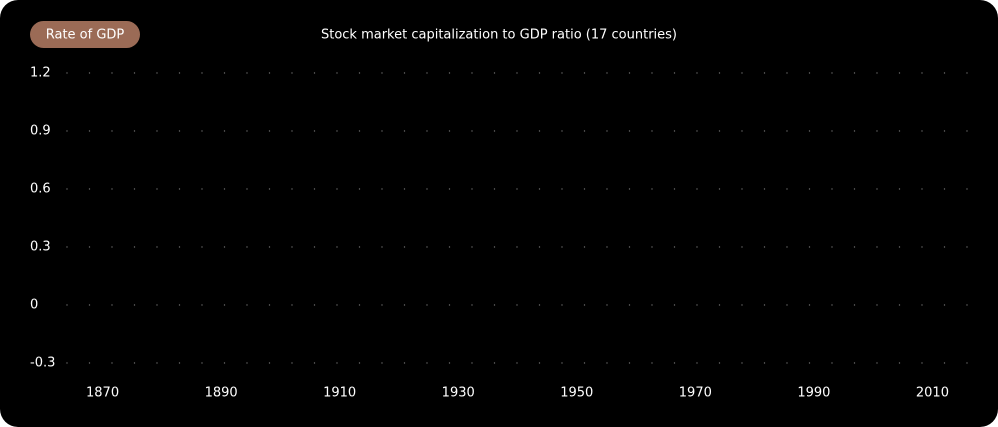 Image resolution: width=998 pixels, height=427 pixels. Describe the element at coordinates (102, 393) in the screenshot. I see `x-tick-label: 1870` at that location.